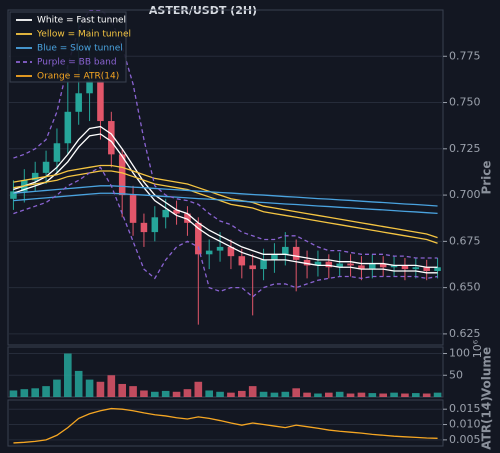  Describe the element at coordinates (465, 287) in the screenshot. I see `y-tick-label: 0.650` at that location.